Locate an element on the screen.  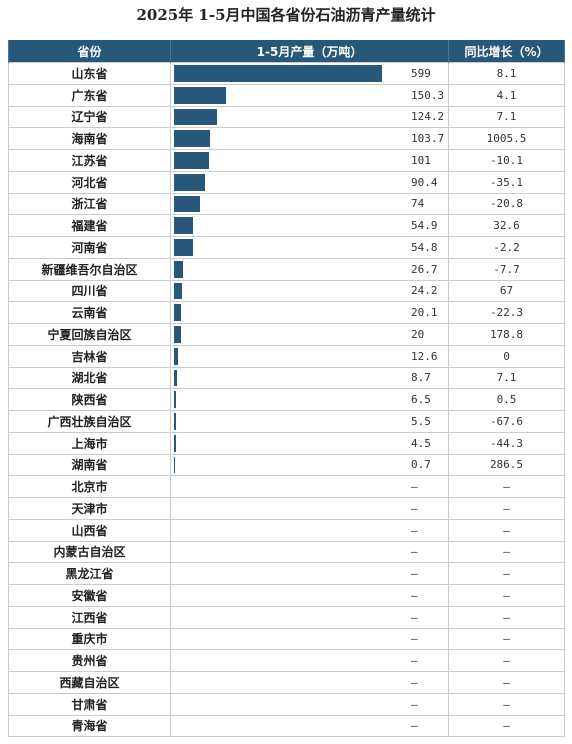
province-cell: 山东省 is located at coordinates (89, 73).